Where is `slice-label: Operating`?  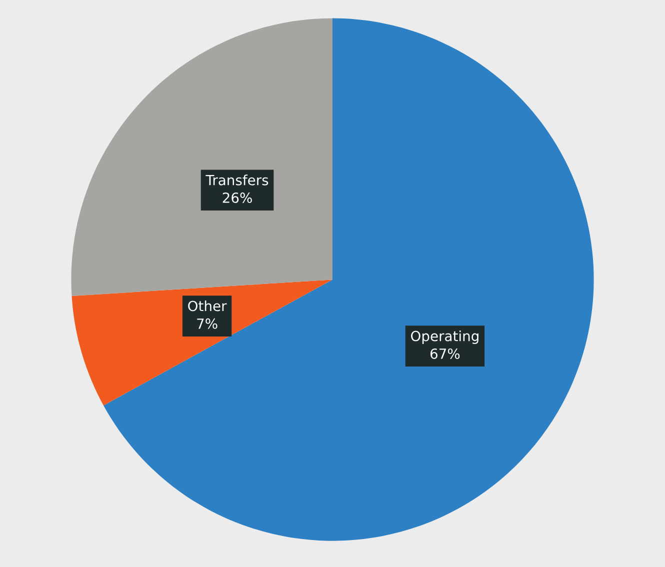
slice-label: Operating is located at coordinates (444, 337).